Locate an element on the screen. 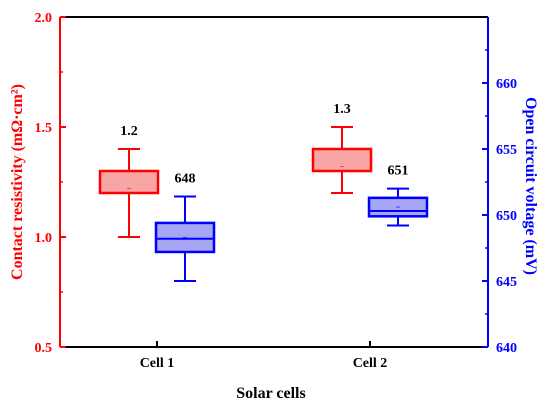  left-tick-label: 1.0 is located at coordinates (44, 238).